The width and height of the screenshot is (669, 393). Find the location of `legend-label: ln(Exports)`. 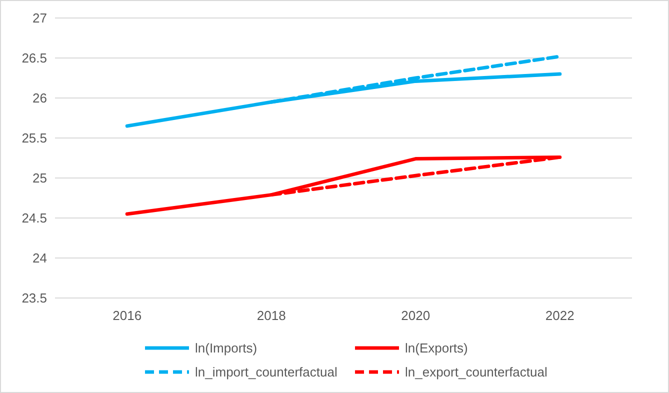

legend-label: ln(Exports) is located at coordinates (436, 348).